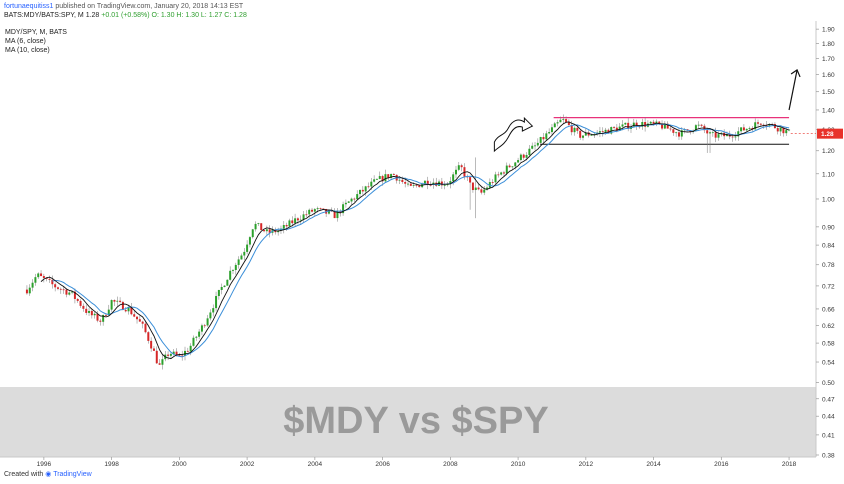 This screenshot has height=484, width=844. Describe the element at coordinates (828, 383) in the screenshot. I see `y-tick-label: 0.50` at that location.